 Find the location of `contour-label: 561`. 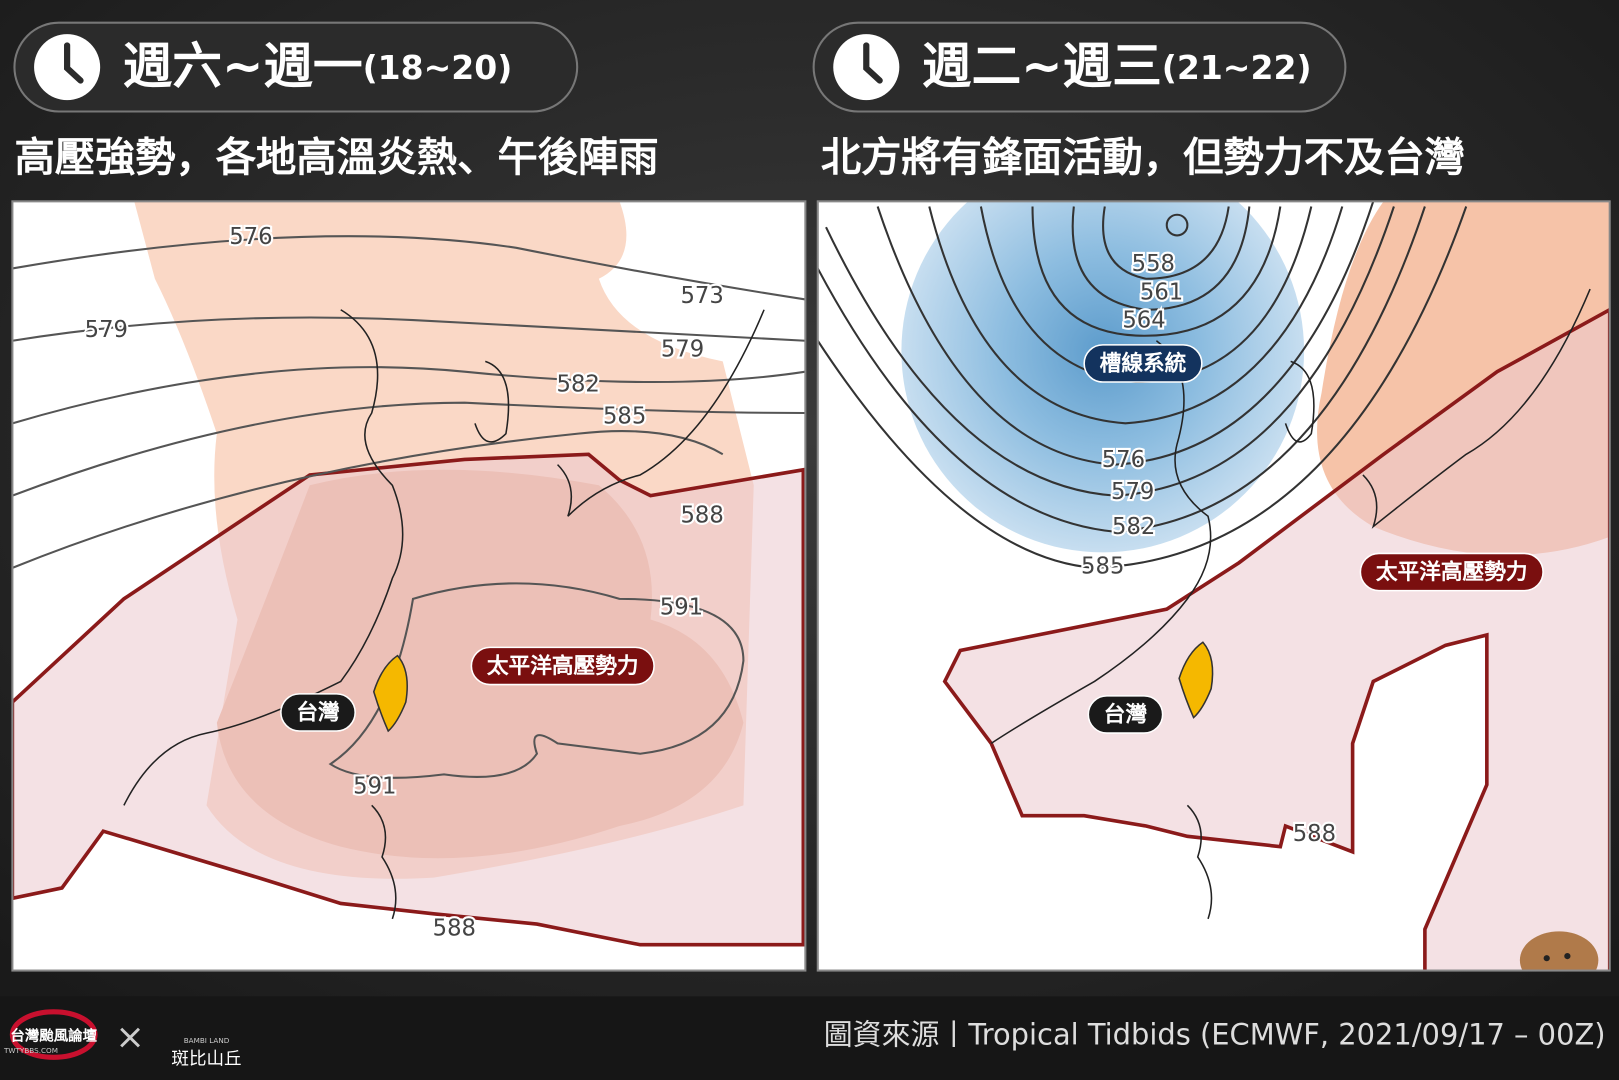

contour-label: 561 is located at coordinates (1161, 293).